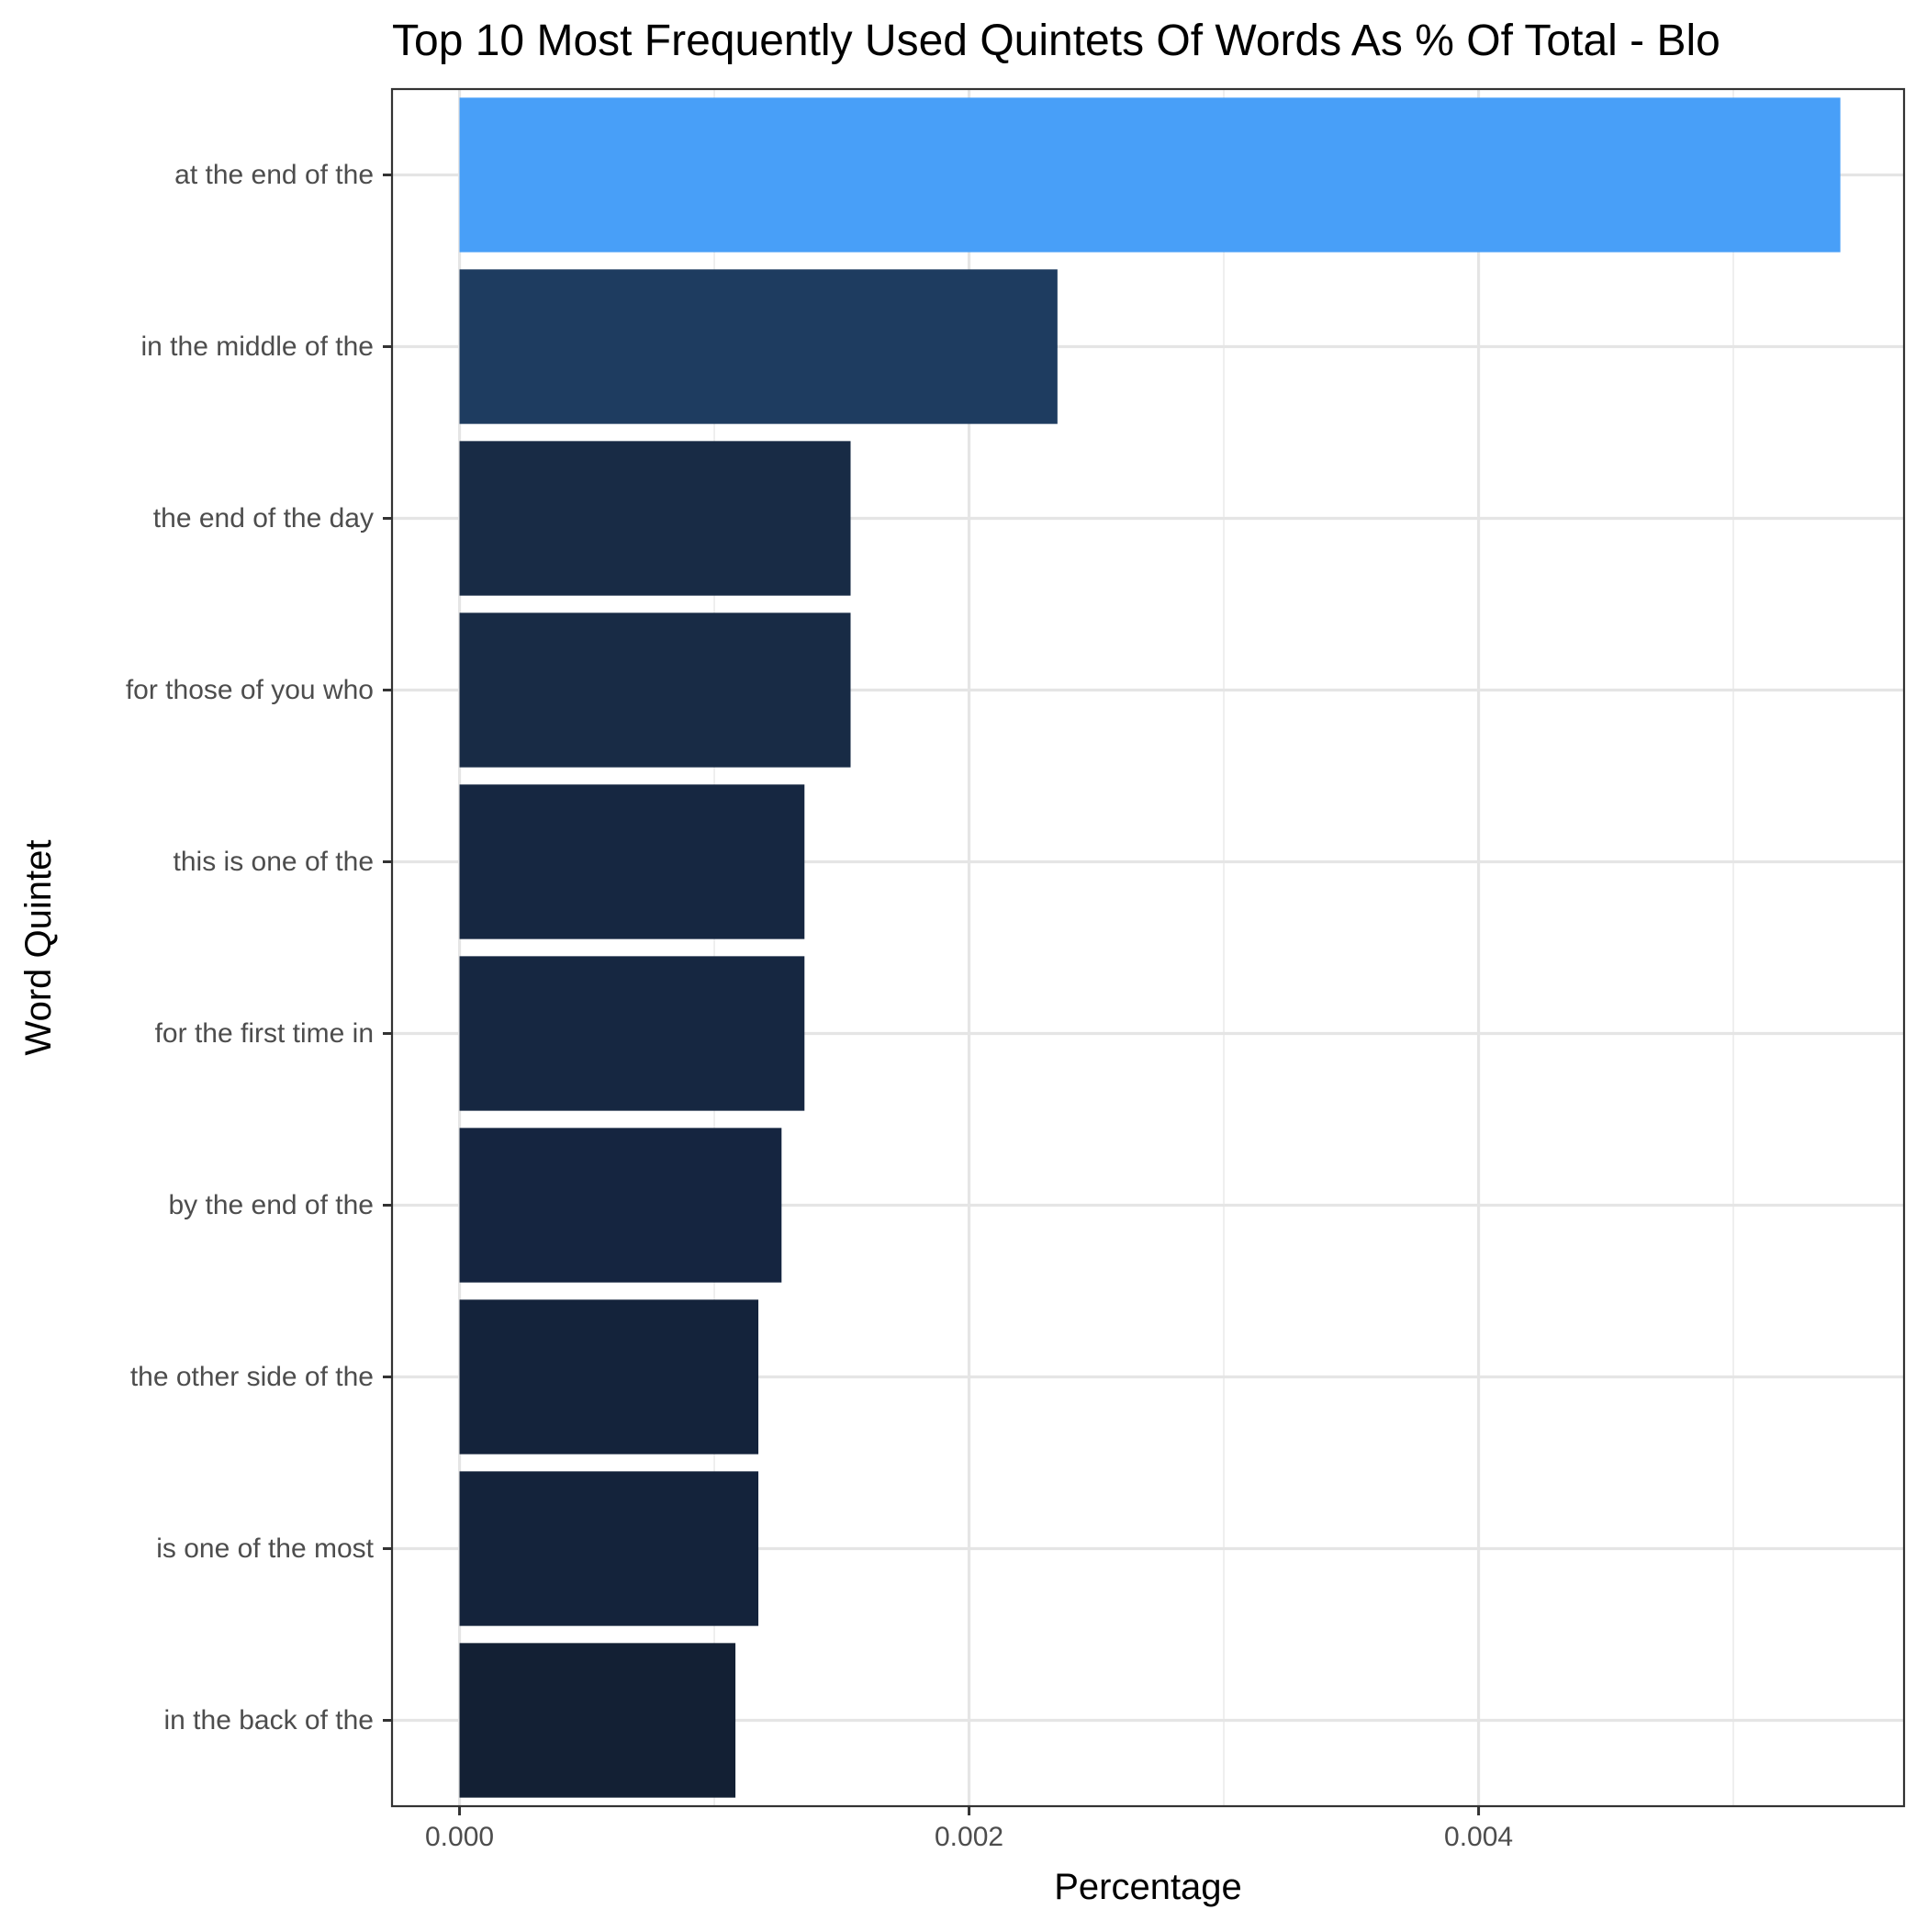  I want to click on x-tick-label: 0.002, so click(969, 1837).